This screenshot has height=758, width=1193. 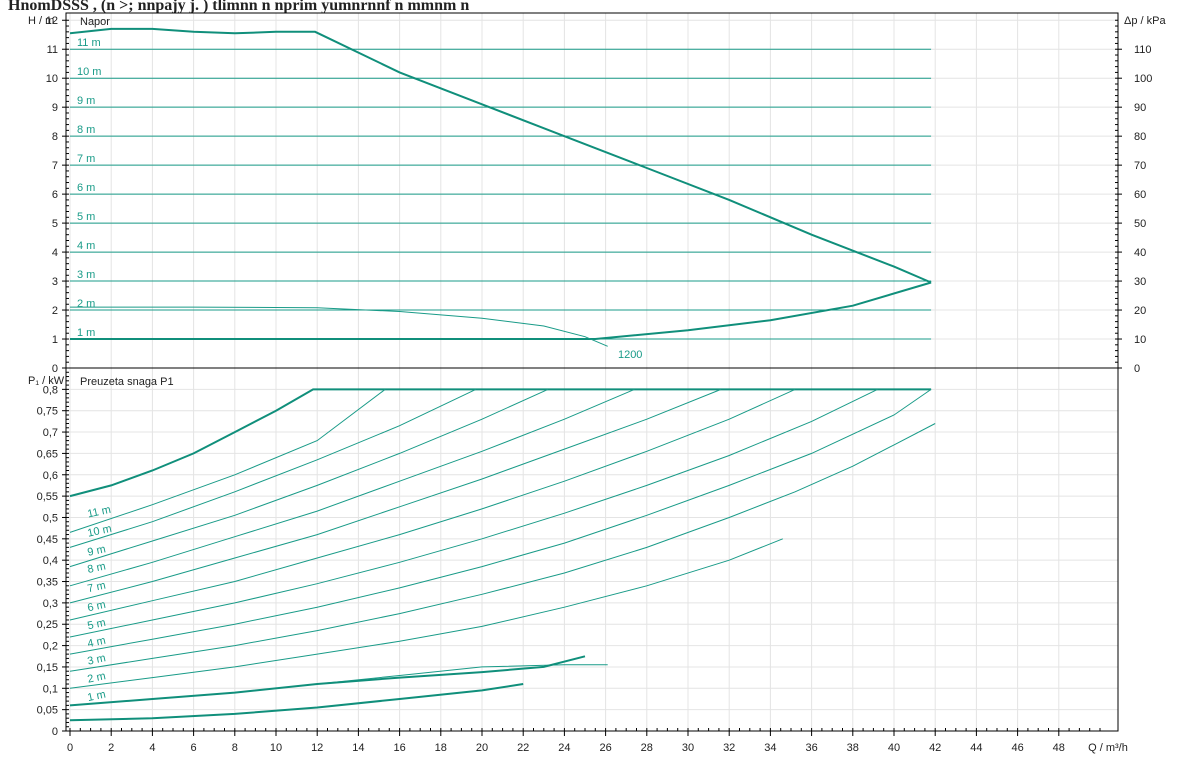 I want to click on head-curve-bold, so click(x=501, y=310).